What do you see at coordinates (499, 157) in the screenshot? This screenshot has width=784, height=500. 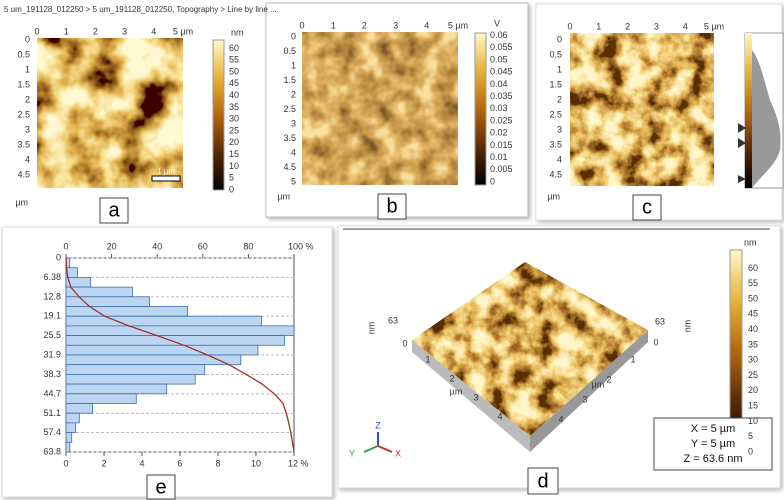 I see `colorbar-tick-label: 0.01` at bounding box center [499, 157].